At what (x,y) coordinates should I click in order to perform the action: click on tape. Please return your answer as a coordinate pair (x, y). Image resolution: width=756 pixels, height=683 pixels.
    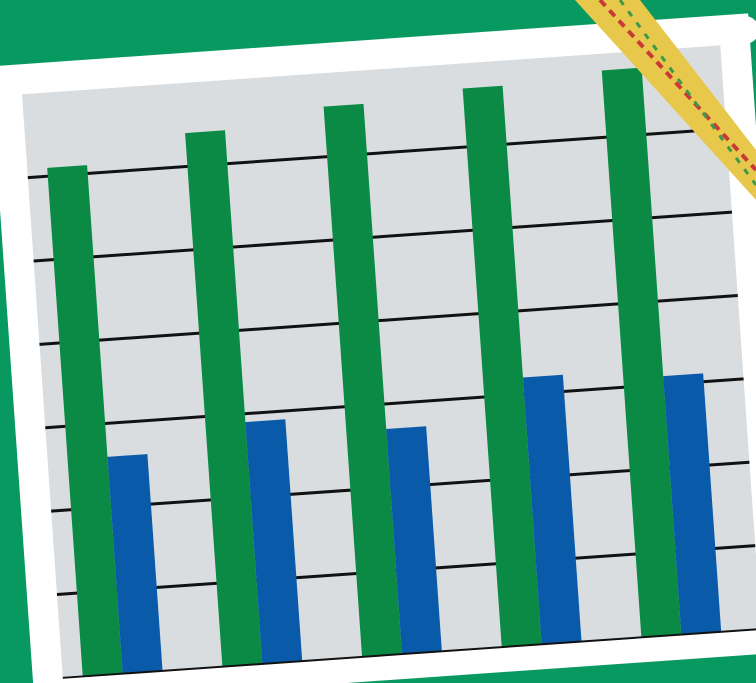
    Looking at the image, I should click on (665, 100).